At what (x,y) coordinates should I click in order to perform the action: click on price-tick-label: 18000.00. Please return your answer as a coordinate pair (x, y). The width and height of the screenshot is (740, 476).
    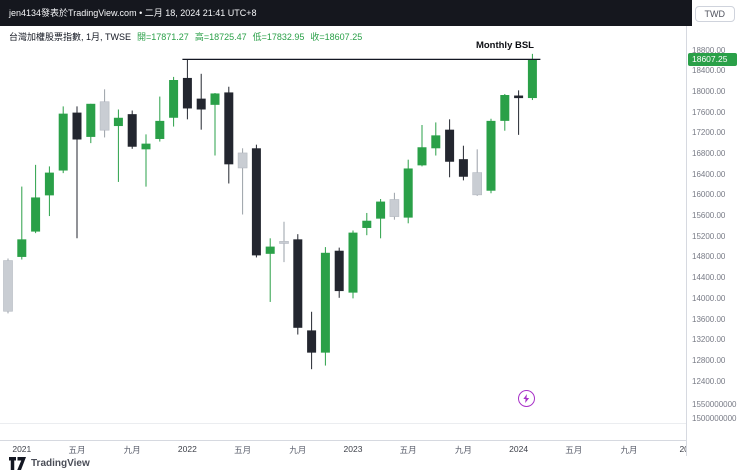
    Looking at the image, I should click on (709, 91).